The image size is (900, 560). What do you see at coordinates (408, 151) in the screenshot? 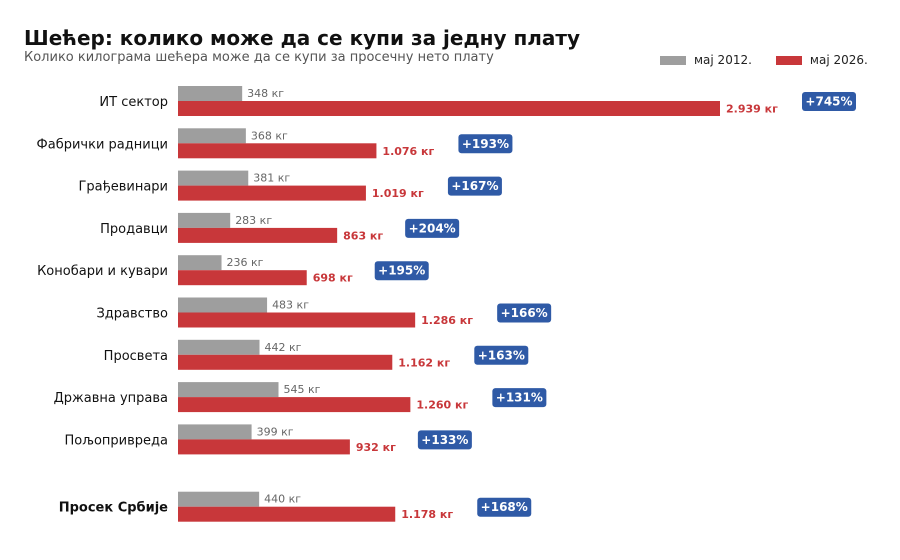
I see `value-label-2026-1: 1.076 кг` at bounding box center [408, 151].